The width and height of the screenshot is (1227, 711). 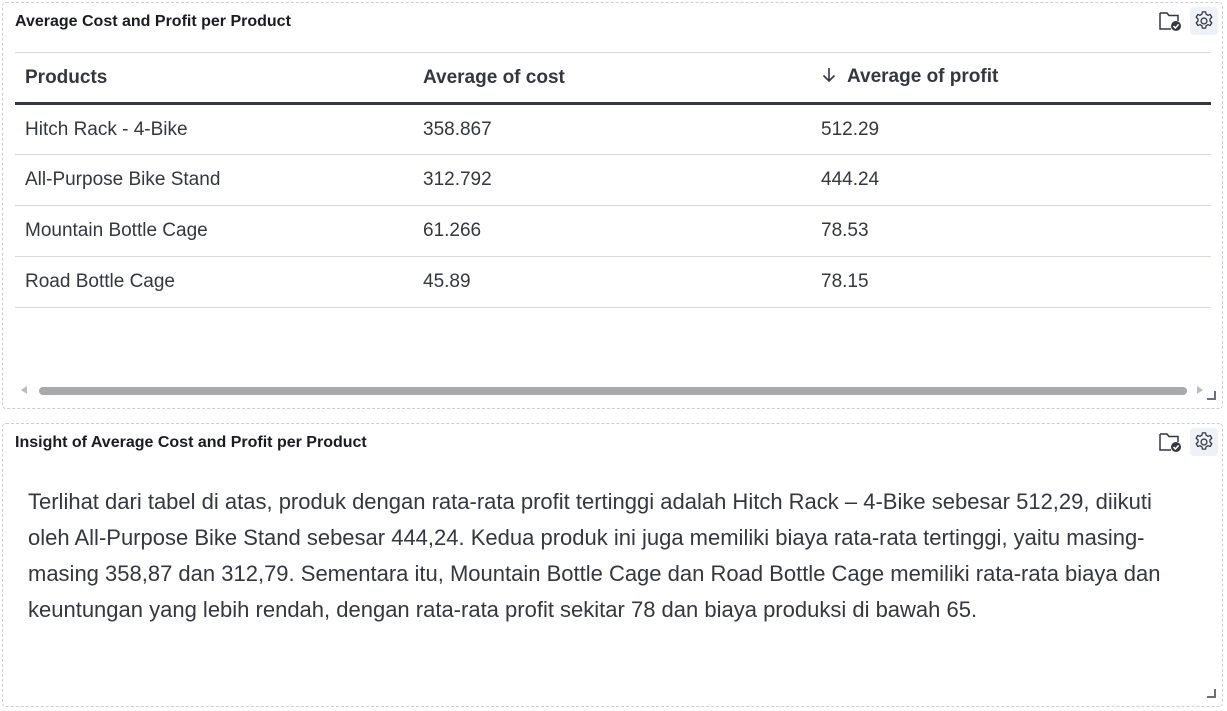 I want to click on table-row: Mountain Bottle Cage 61.266 78.53, so click(x=613, y=231).